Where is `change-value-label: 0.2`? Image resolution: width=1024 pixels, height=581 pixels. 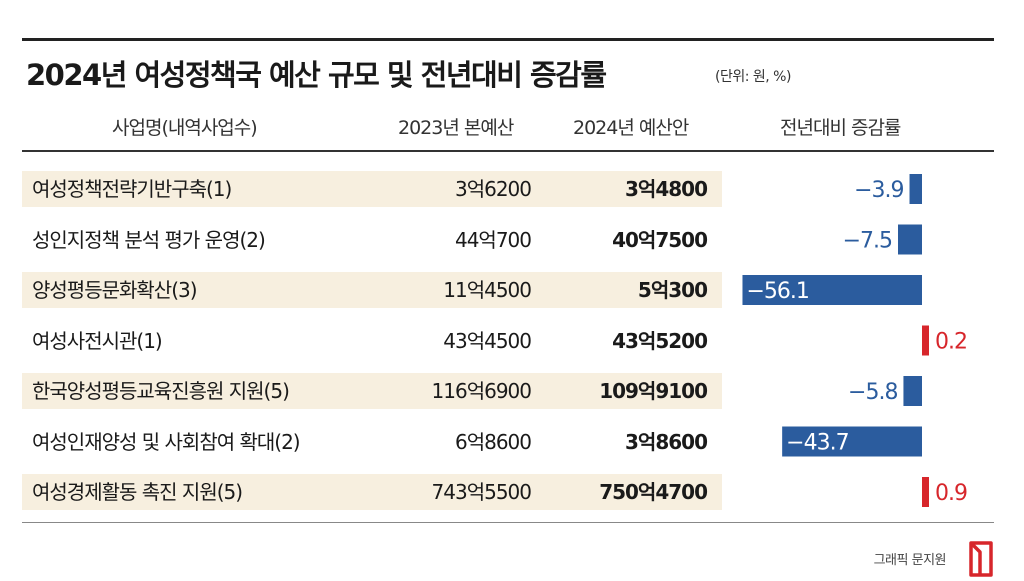 change-value-label: 0.2 is located at coordinates (951, 342).